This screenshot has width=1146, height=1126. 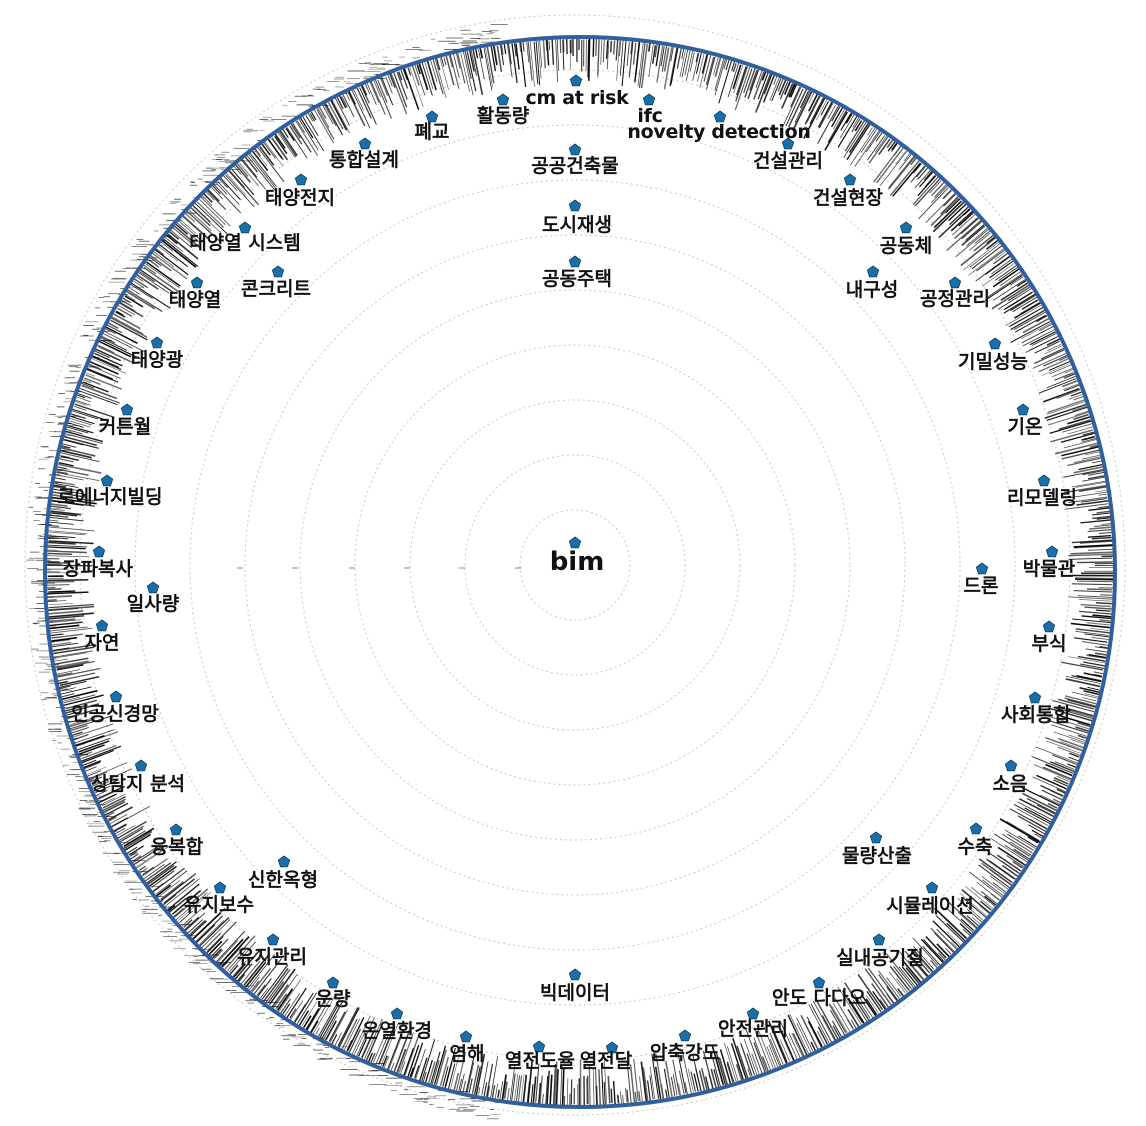 What do you see at coordinates (156, 342) in the screenshot?
I see `node-marker-o_taeyanggwang` at bounding box center [156, 342].